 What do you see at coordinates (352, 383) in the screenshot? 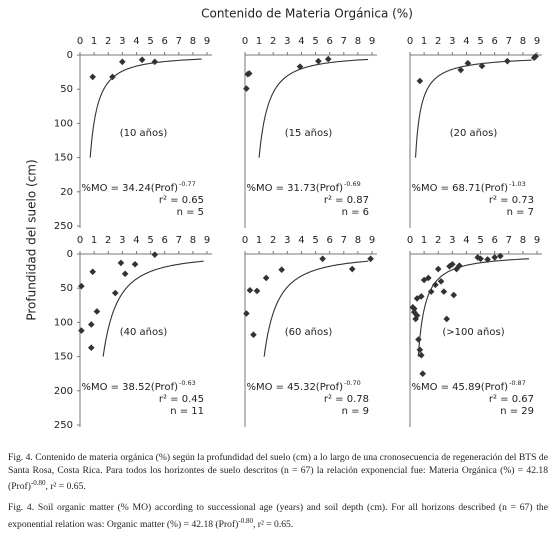
I see `equation-exponent: -0.70` at bounding box center [352, 383].